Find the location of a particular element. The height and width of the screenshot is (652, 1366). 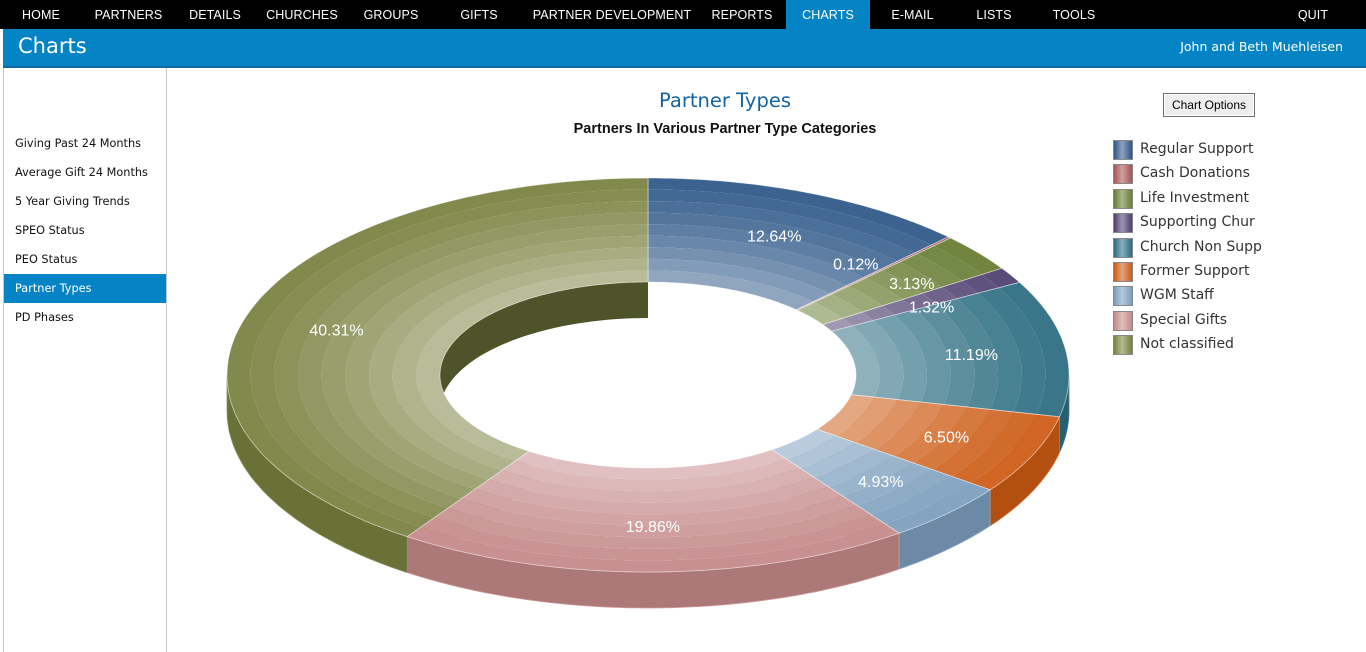

nav-item-details: DETAILS is located at coordinates (215, 15).